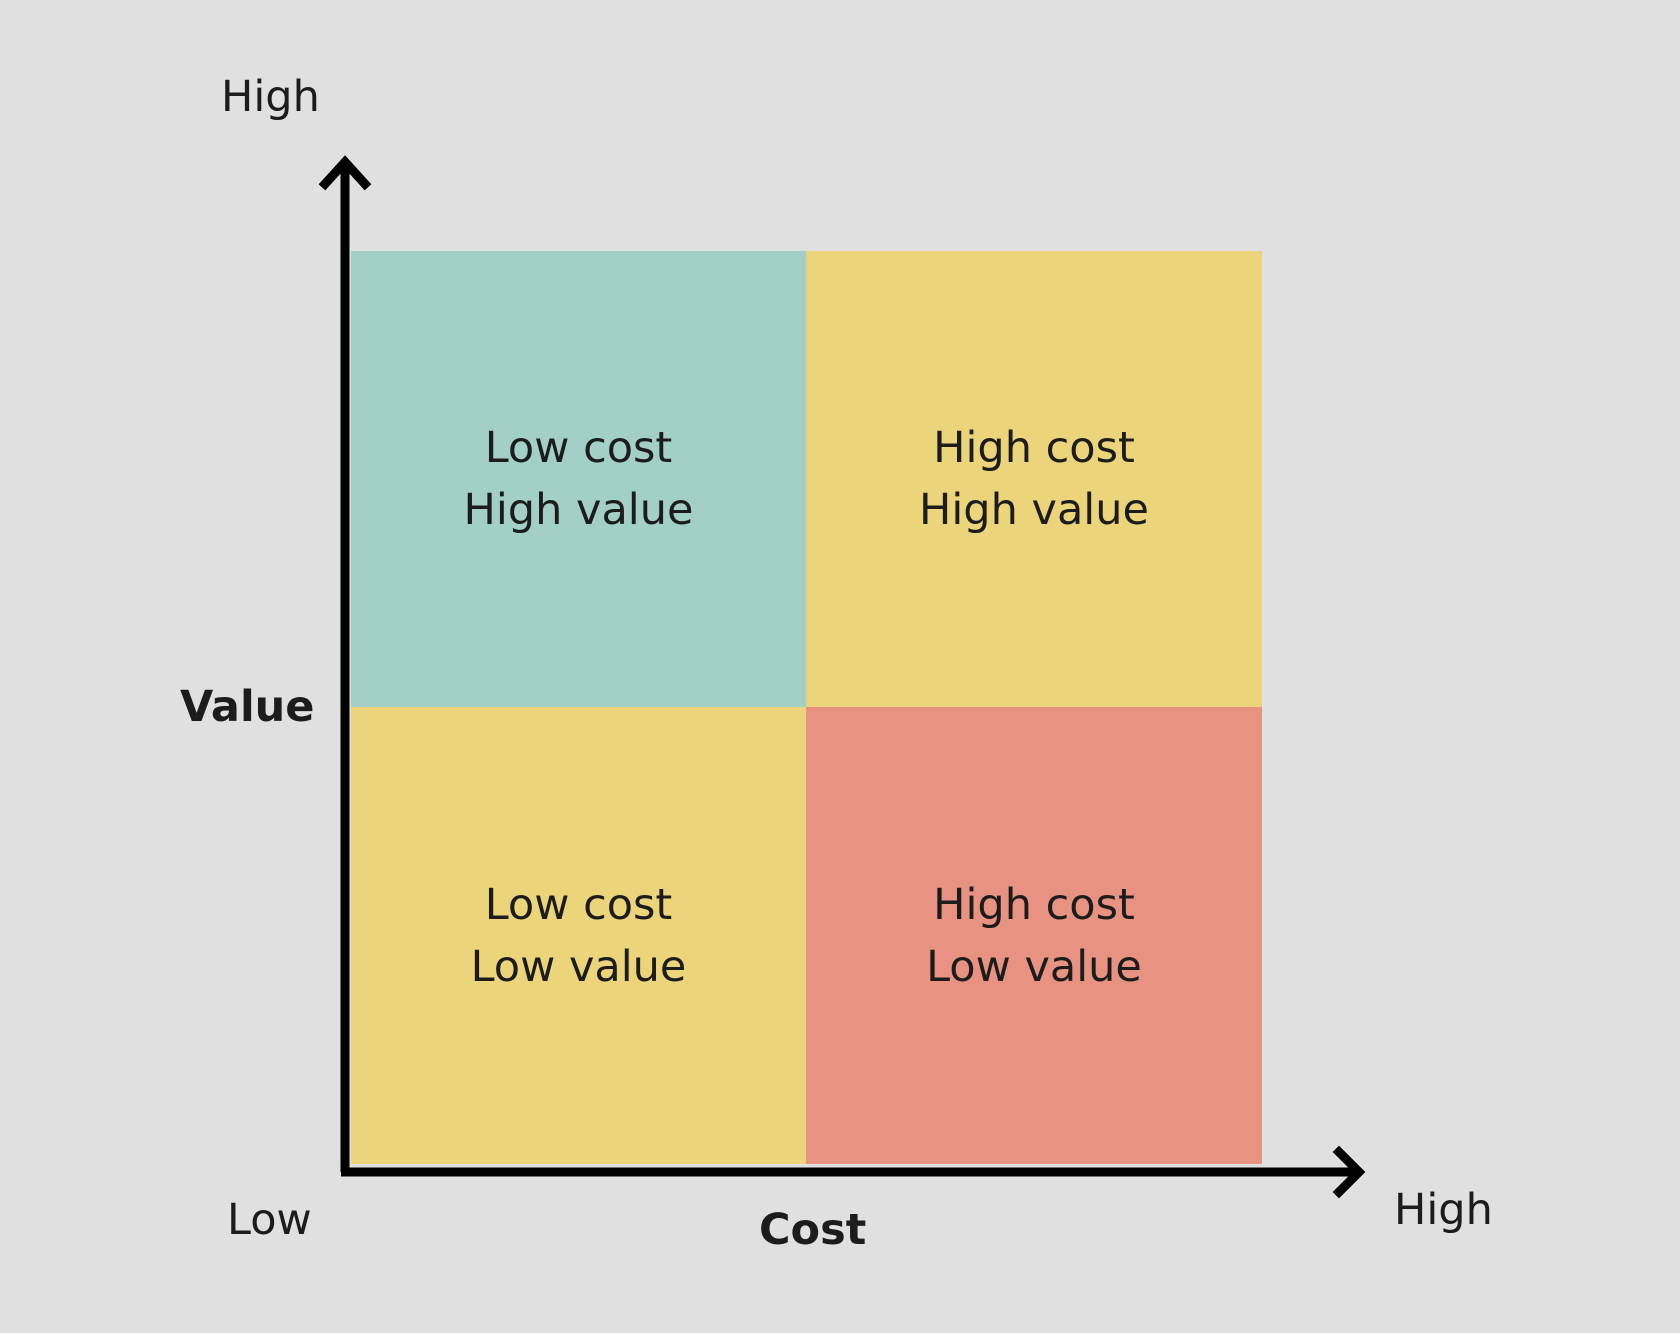  What do you see at coordinates (269, 1220) in the screenshot?
I see `axis-low-label: Low` at bounding box center [269, 1220].